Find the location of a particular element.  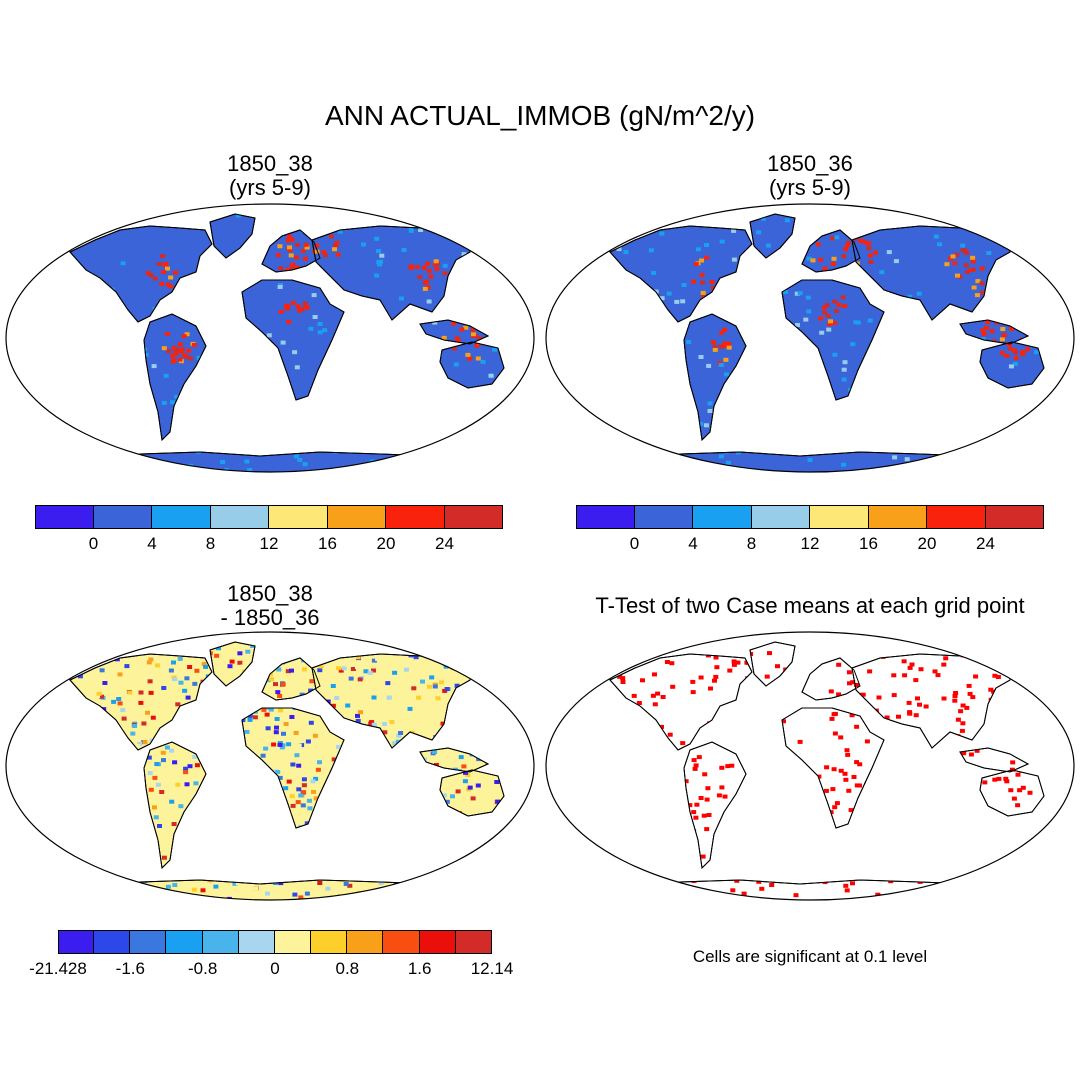

coastline-greenland is located at coordinates (772, 664).